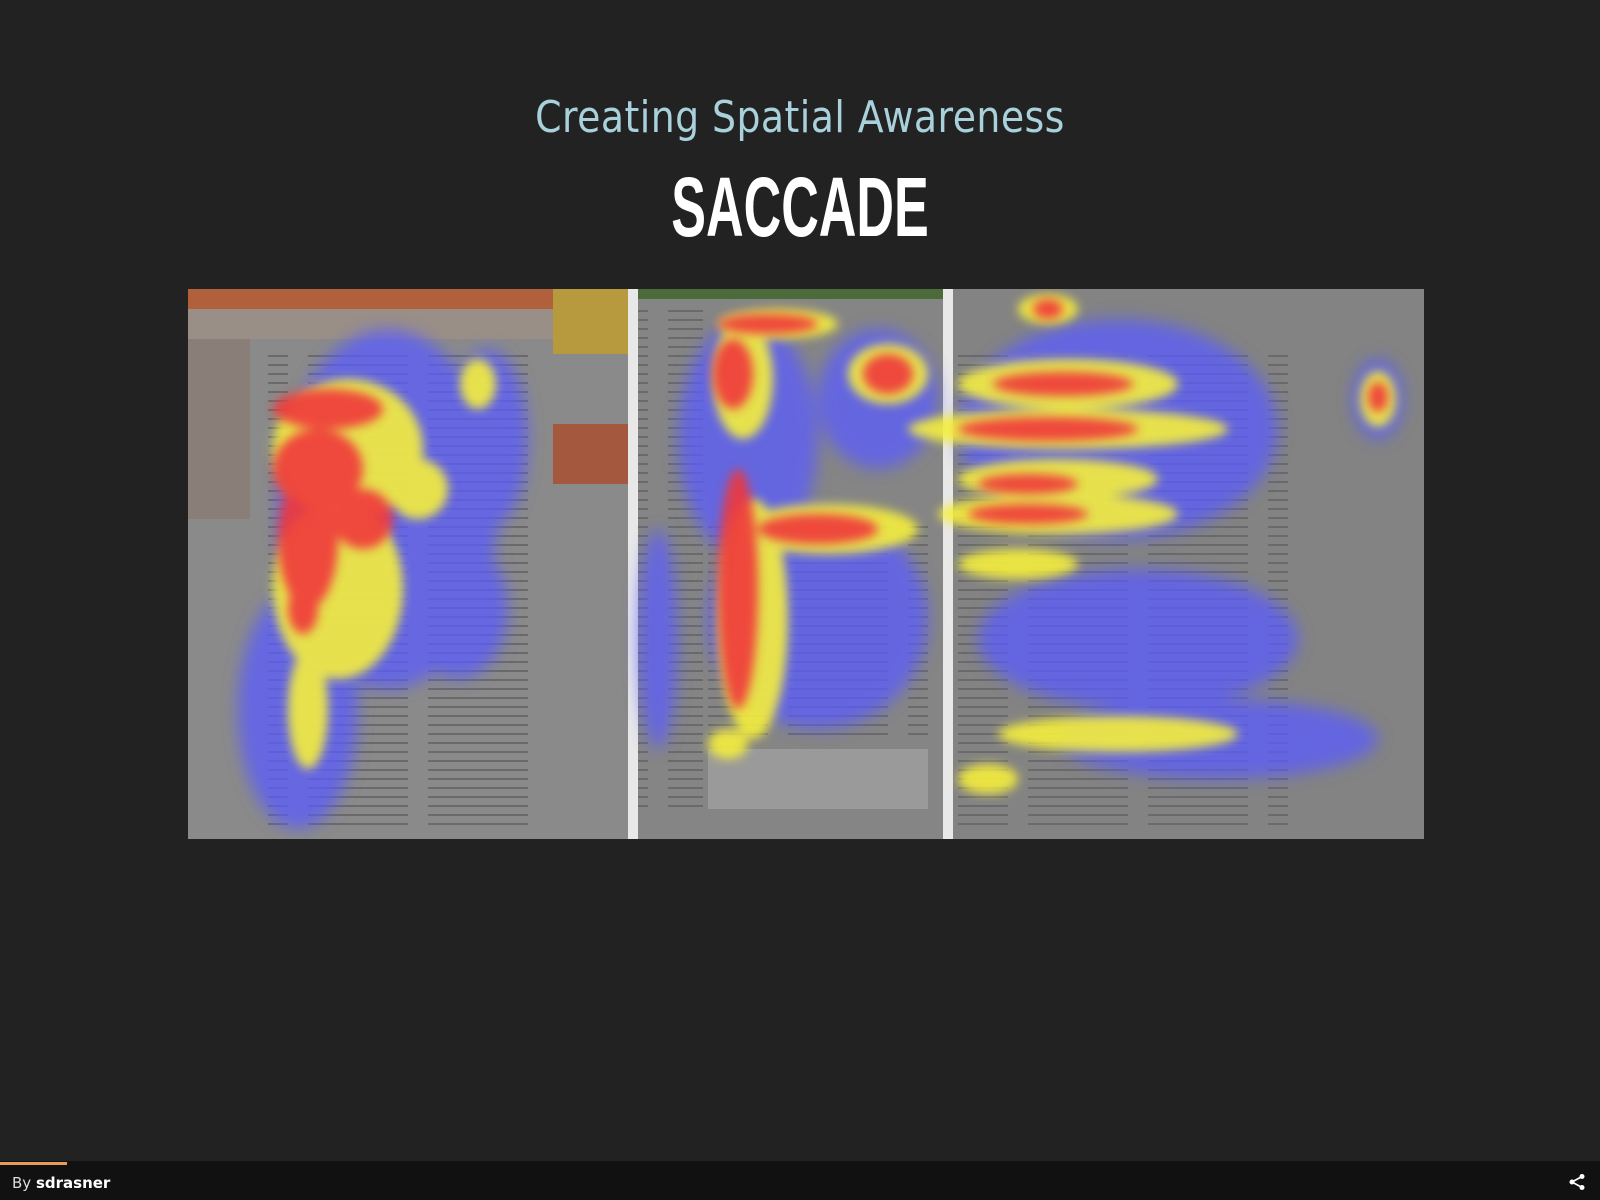 This screenshot has width=1600, height=1200. What do you see at coordinates (800, 117) in the screenshot?
I see `slide-subtitle: Creating Spatial Awareness` at bounding box center [800, 117].